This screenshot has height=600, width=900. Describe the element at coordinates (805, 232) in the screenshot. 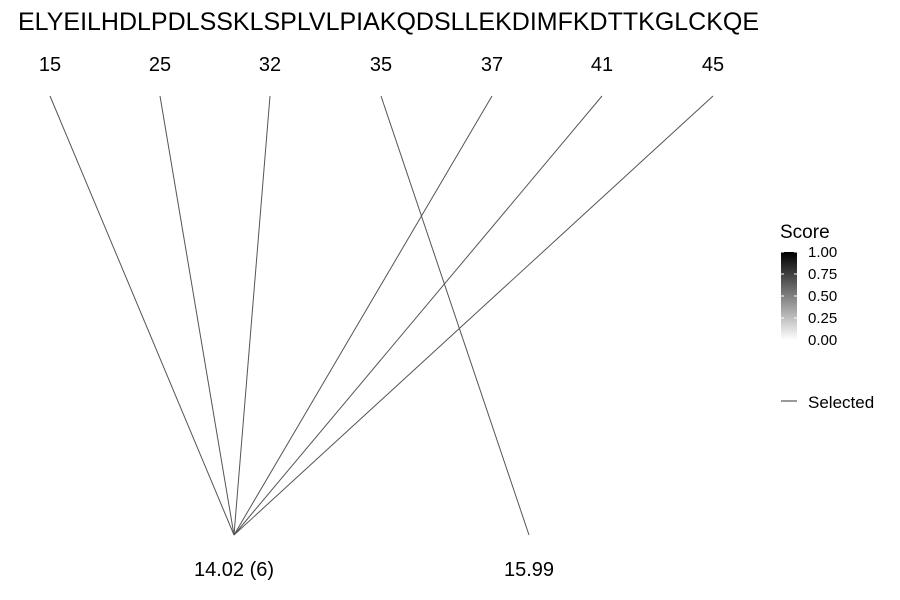

I see `legend-title: Score` at that location.